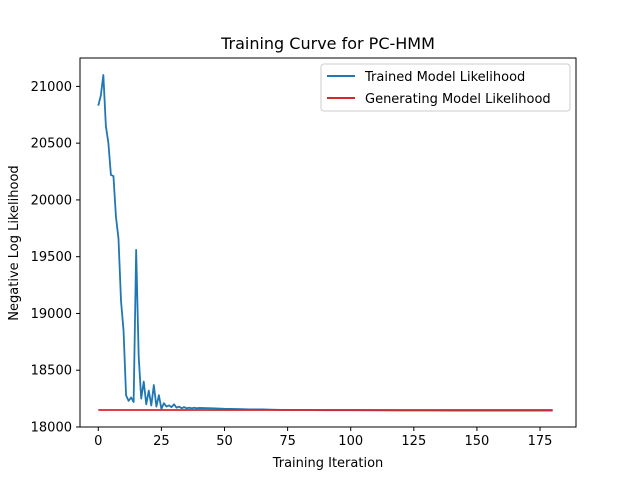  I want to click on x-axis-label: Training Iteration, so click(328, 463).